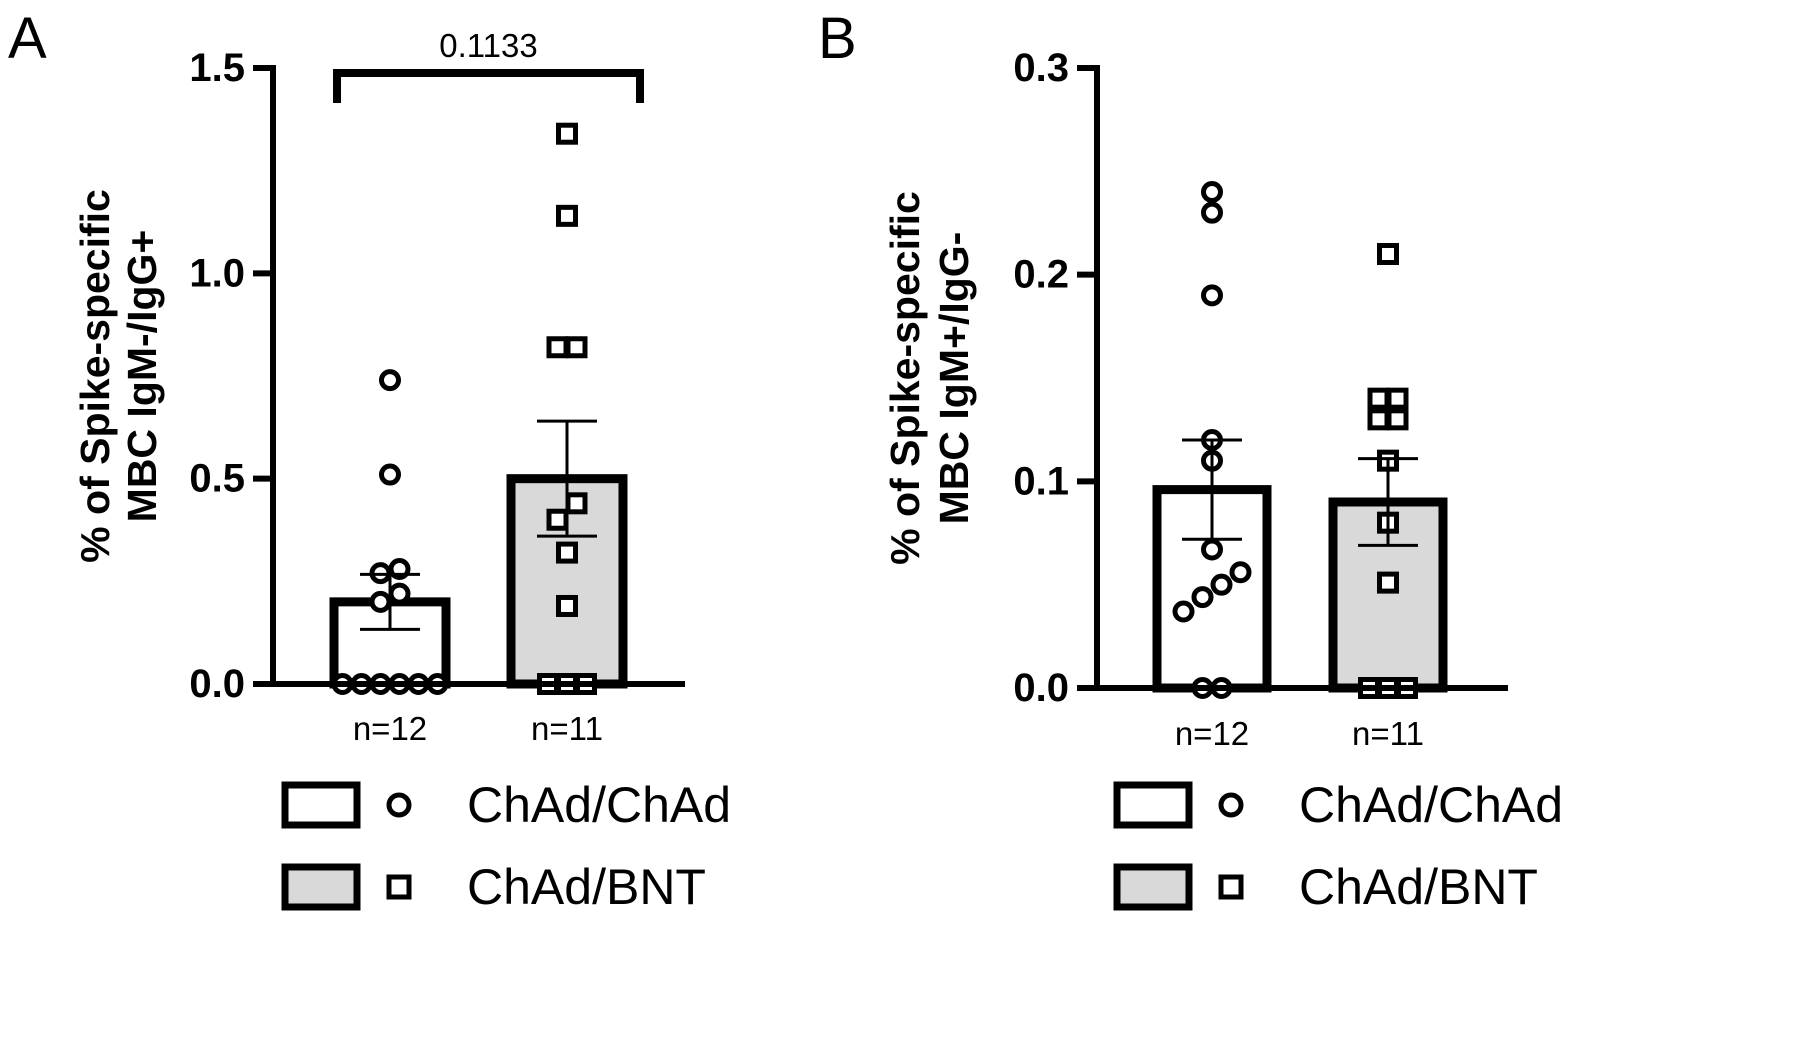 This screenshot has width=1804, height=1059. Describe the element at coordinates (488, 45) in the screenshot. I see `significance-label: 0.1133` at that location.